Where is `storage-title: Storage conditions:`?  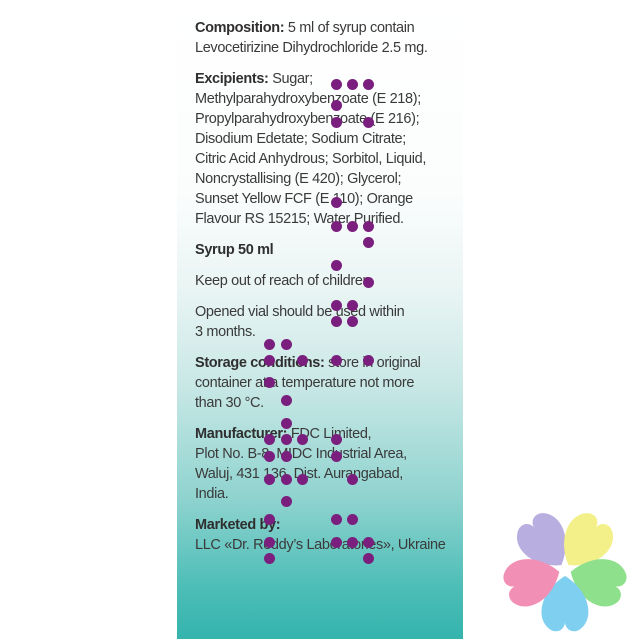 storage-title: Storage conditions: is located at coordinates (260, 363).